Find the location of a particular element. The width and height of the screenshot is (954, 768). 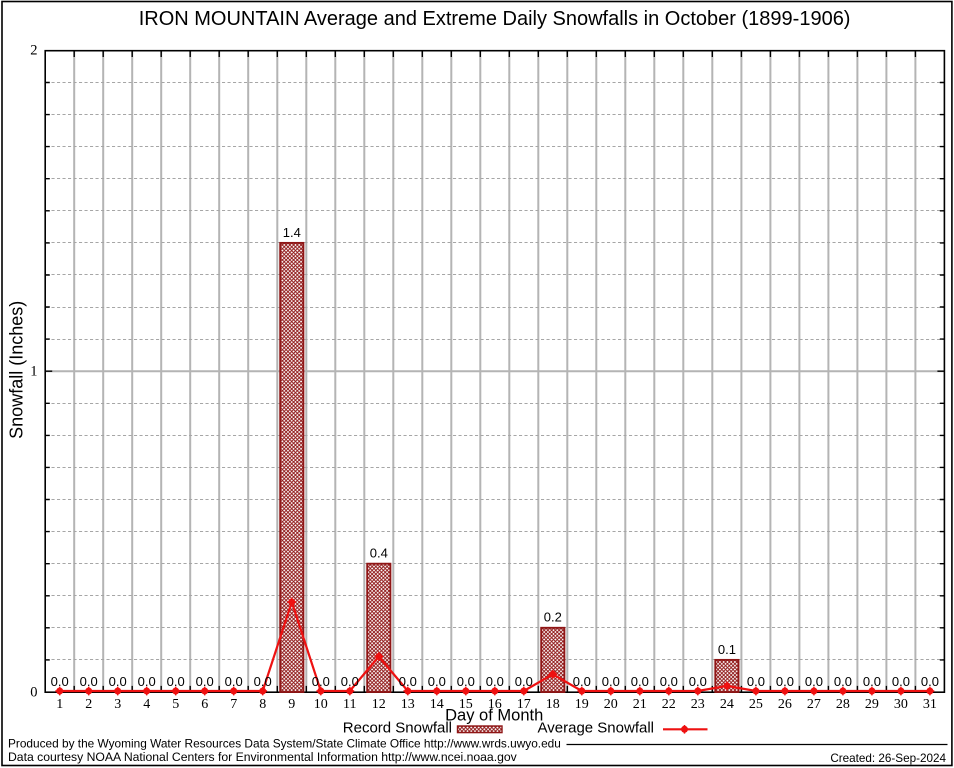

svg-text: 17 is located at coordinates (524, 704).